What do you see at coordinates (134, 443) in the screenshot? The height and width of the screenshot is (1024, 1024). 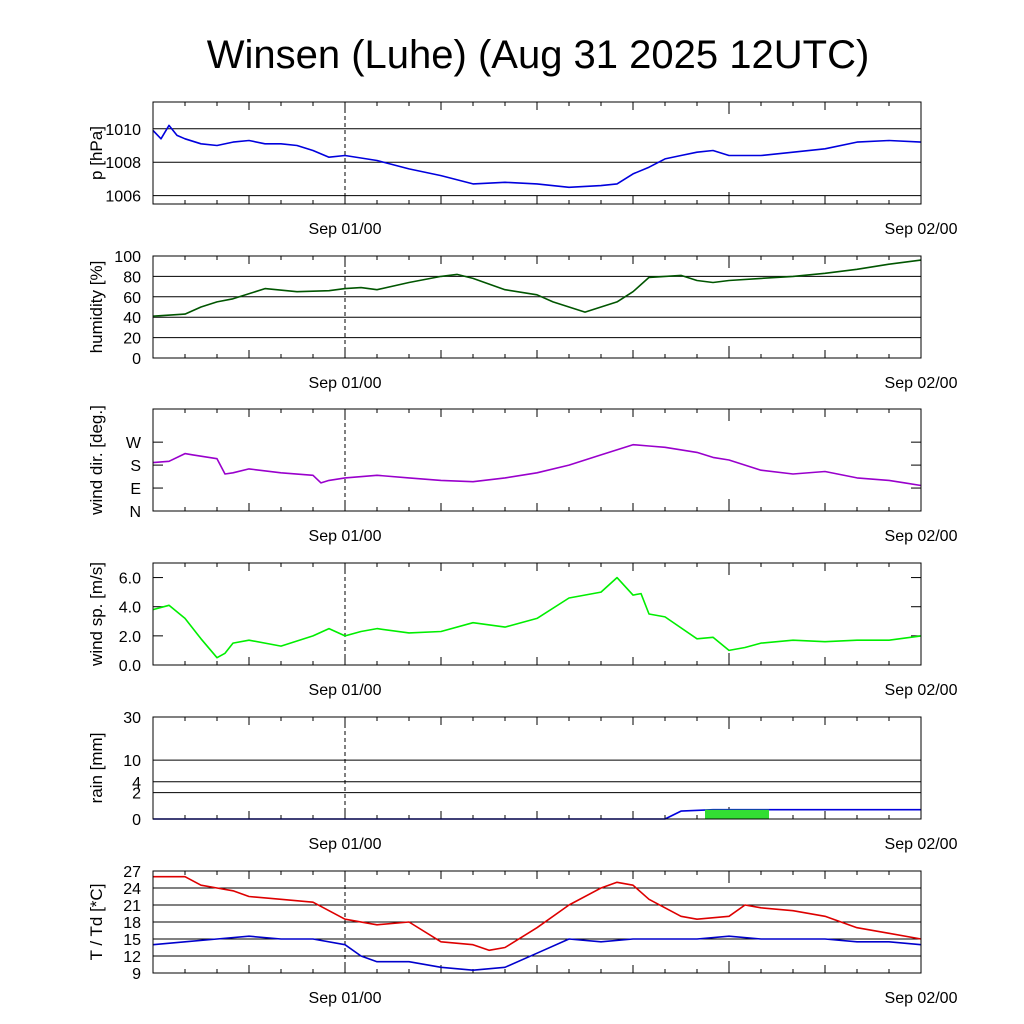 I see `y-tick-label: W` at bounding box center [134, 443].